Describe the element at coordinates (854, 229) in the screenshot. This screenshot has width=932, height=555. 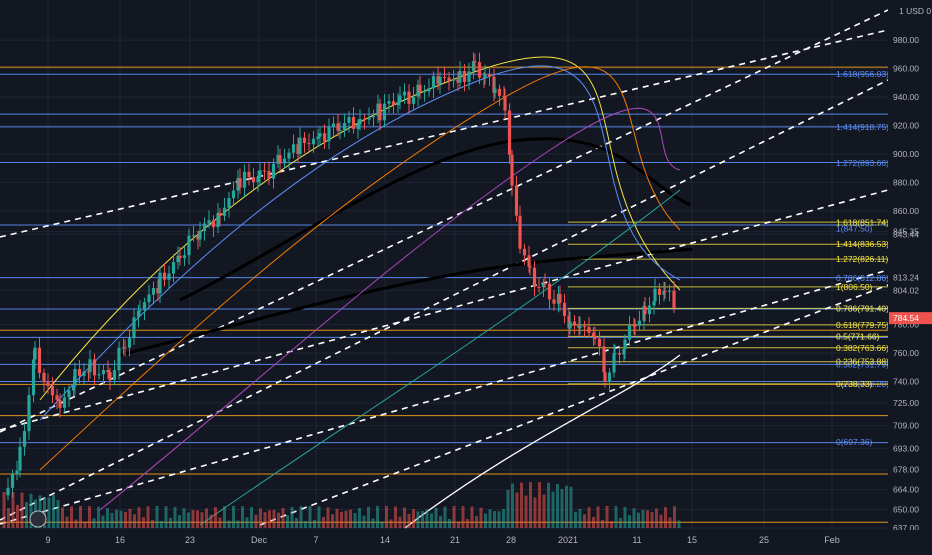
I see `fib-label-upper: 1(847.50)` at that location.